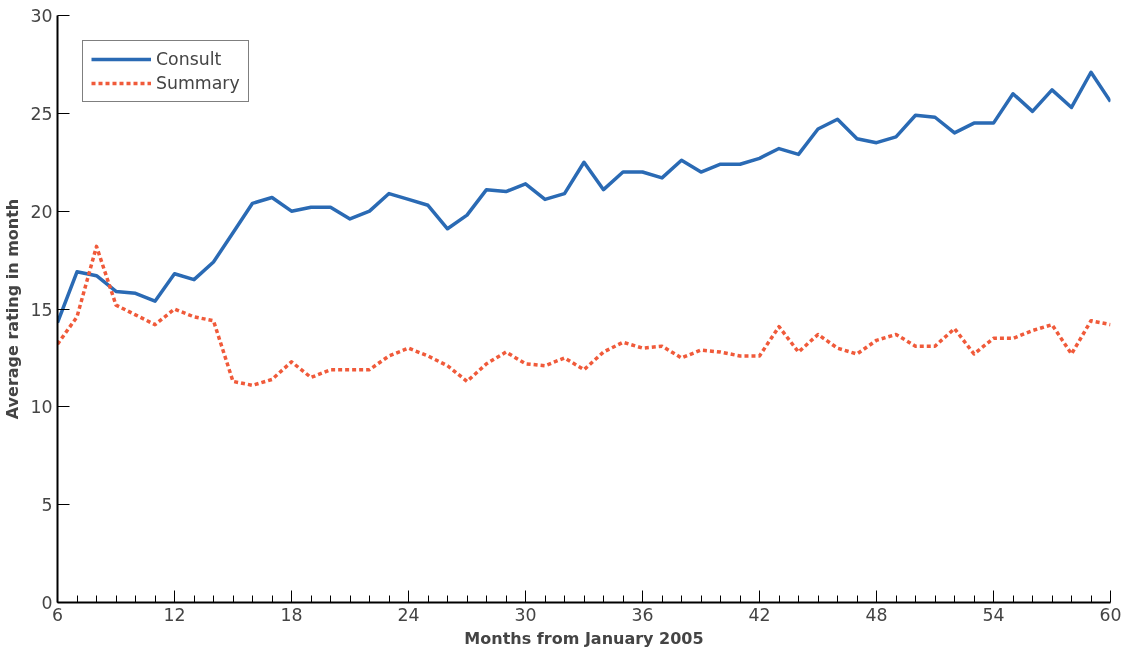  What do you see at coordinates (525, 614) in the screenshot?
I see `x-tick-label: 30` at bounding box center [525, 614].